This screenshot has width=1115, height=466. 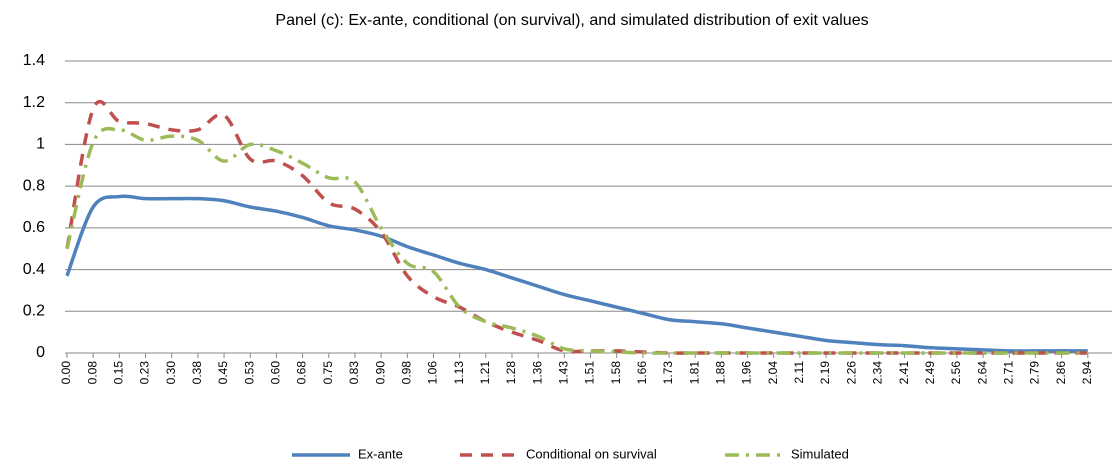 What do you see at coordinates (40, 144) in the screenshot?
I see `y-tick-label: 1` at bounding box center [40, 144].